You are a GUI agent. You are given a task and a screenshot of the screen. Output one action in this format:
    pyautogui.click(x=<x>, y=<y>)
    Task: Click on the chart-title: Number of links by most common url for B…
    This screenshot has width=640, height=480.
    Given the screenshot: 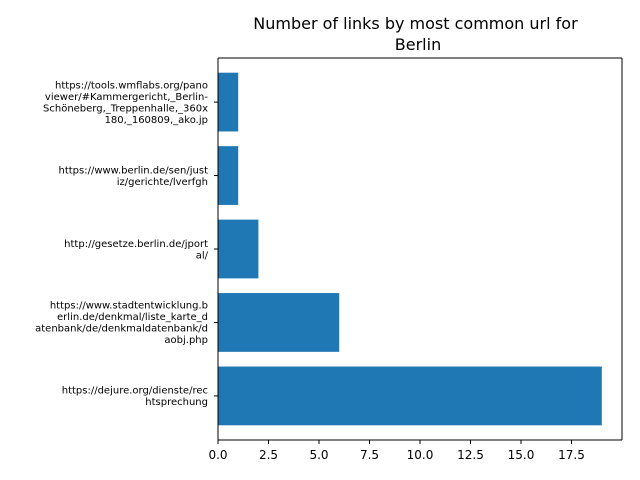 What is the action you would take?
    pyautogui.click(x=417, y=34)
    